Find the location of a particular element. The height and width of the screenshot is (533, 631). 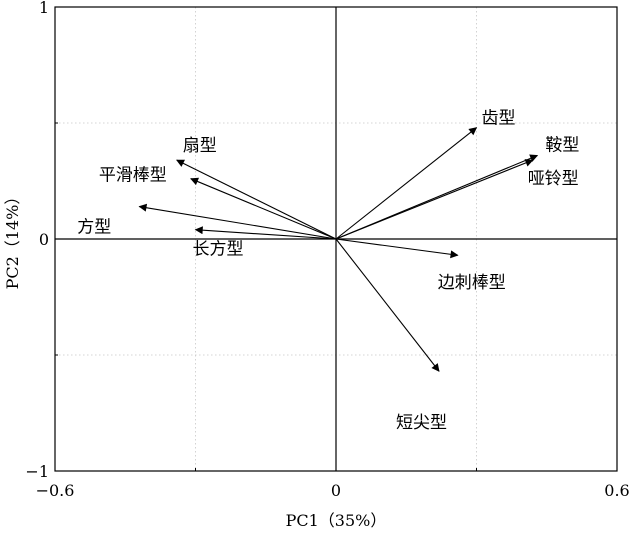

vector-label: 齿型 is located at coordinates (499, 119).